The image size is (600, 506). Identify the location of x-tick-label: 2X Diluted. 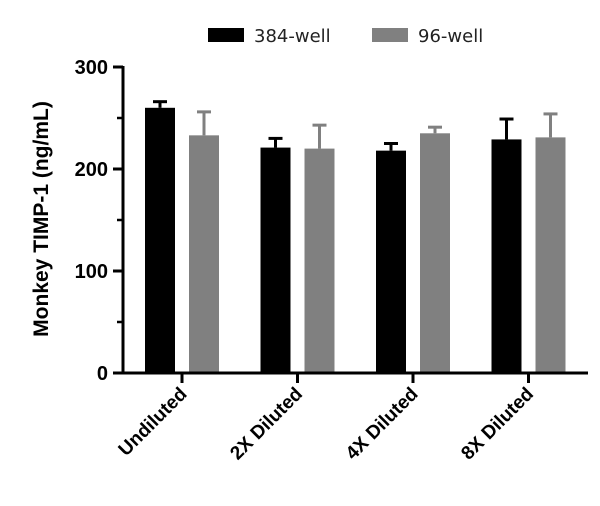
(266, 424).